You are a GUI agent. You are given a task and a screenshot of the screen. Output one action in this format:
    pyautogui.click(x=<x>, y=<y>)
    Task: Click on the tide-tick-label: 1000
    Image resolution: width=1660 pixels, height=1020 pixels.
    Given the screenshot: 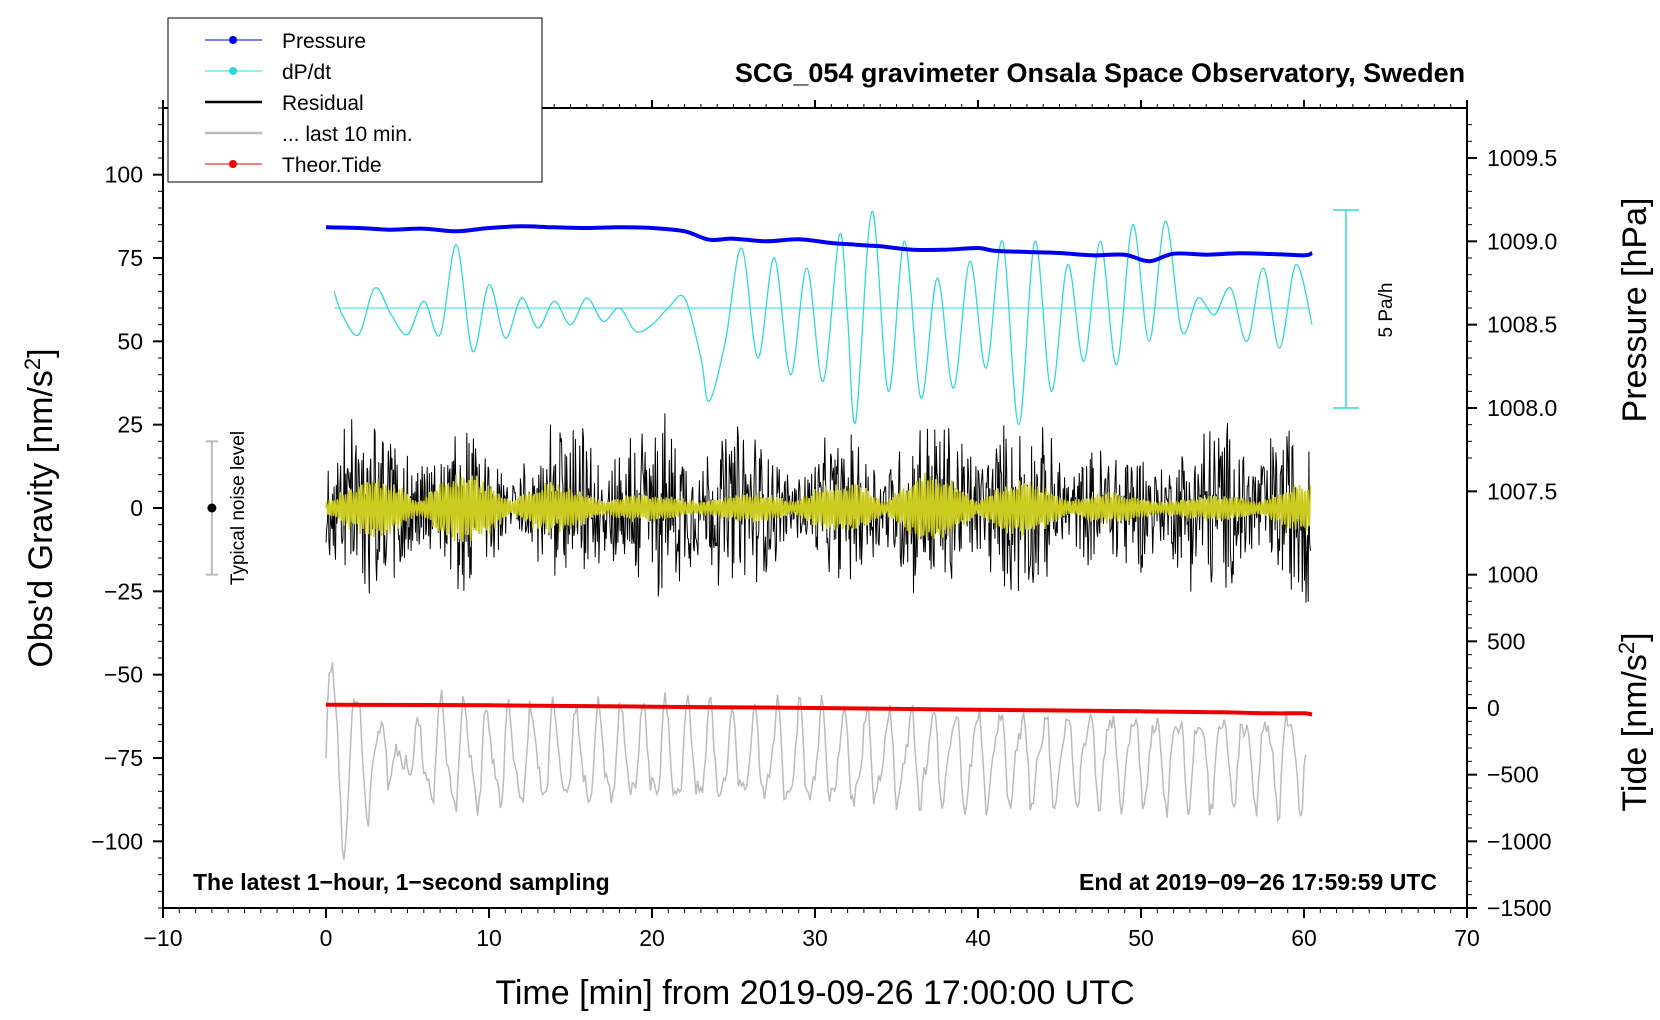 What is the action you would take?
    pyautogui.click(x=1512, y=575)
    